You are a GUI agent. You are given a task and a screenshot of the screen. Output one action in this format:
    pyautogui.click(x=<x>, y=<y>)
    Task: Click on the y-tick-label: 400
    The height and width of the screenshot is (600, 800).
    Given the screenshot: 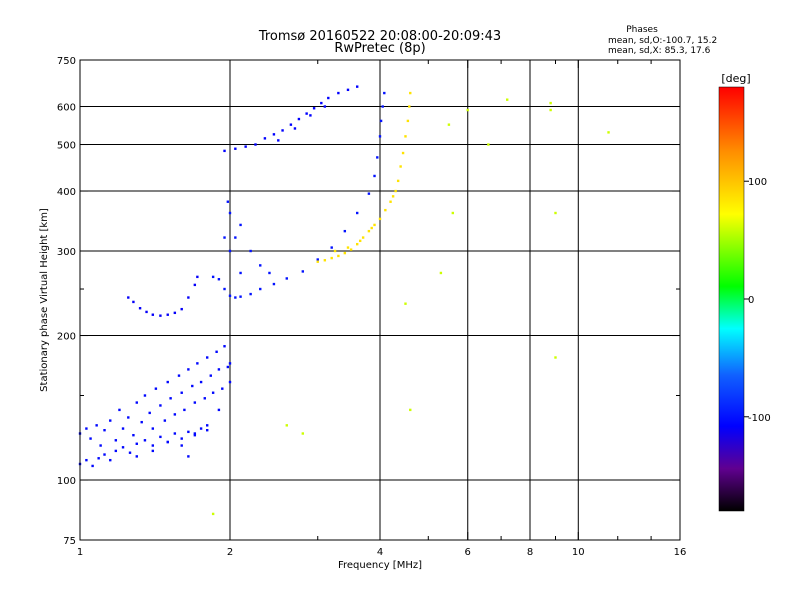 What is the action you would take?
    pyautogui.click(x=66, y=192)
    